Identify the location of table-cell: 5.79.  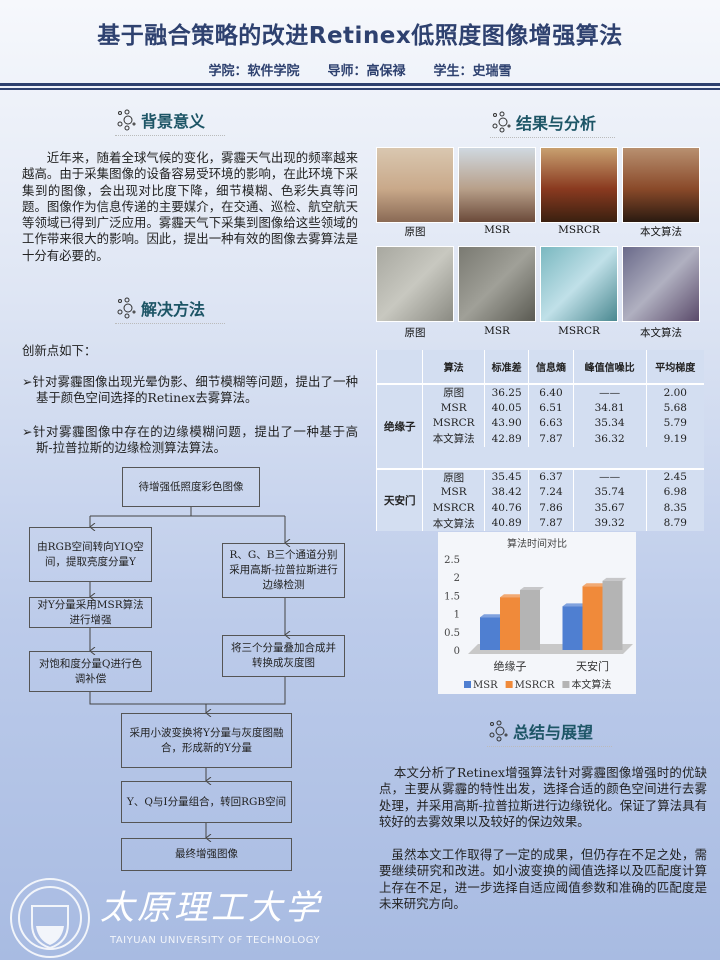
(674, 423).